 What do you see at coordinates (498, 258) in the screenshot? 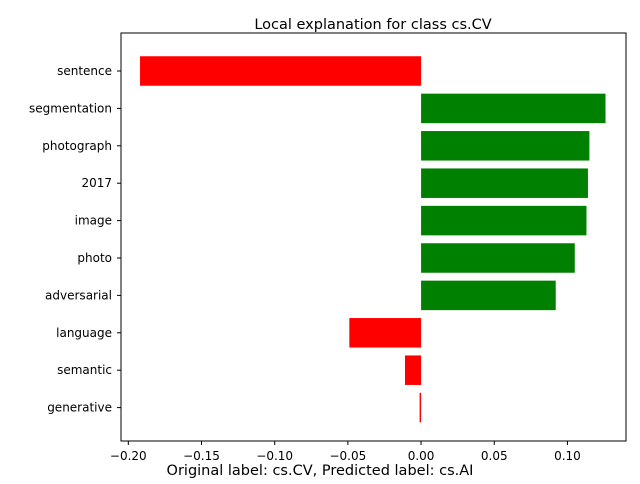
I see `bar-photo` at bounding box center [498, 258].